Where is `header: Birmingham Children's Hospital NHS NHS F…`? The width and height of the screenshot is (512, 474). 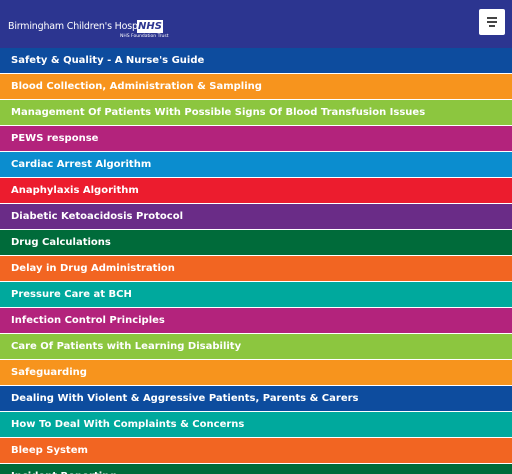
header: Birmingham Children's Hospital NHS NHS F… is located at coordinates (256, 24).